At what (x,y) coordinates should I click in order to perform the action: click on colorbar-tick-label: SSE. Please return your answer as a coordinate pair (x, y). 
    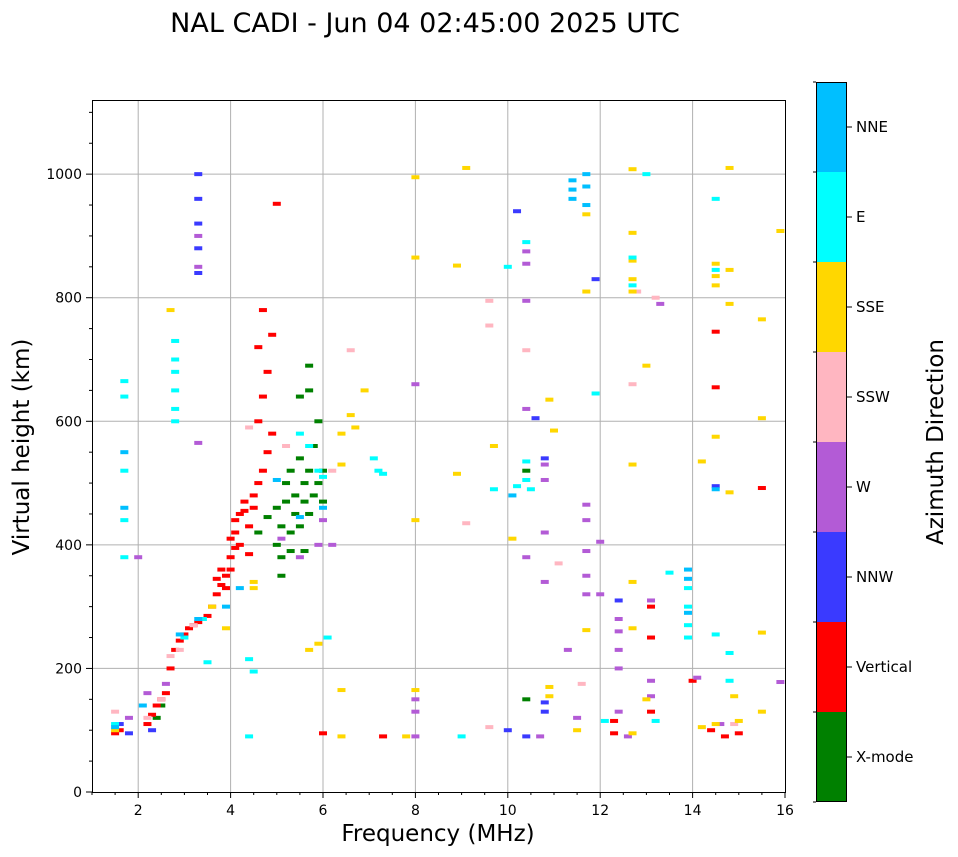
    Looking at the image, I should click on (870, 307).